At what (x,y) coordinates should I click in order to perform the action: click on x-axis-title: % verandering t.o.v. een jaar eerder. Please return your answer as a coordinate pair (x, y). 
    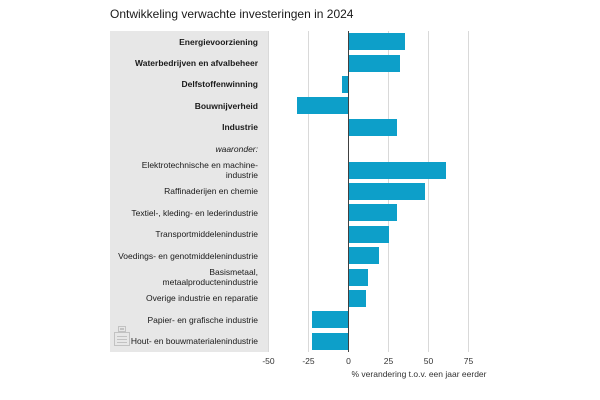
    Looking at the image, I should click on (419, 374).